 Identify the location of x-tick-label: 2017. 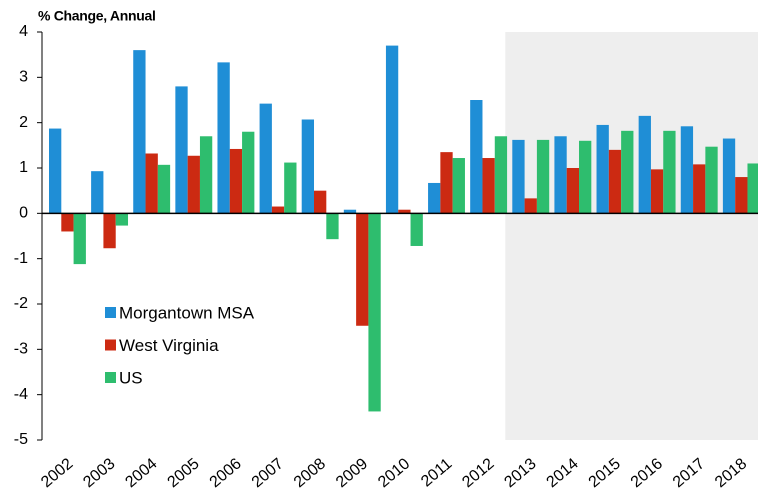
(689, 473).